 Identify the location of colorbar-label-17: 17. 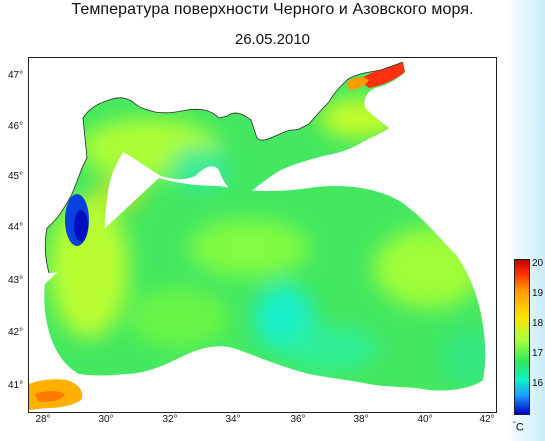
(538, 353).